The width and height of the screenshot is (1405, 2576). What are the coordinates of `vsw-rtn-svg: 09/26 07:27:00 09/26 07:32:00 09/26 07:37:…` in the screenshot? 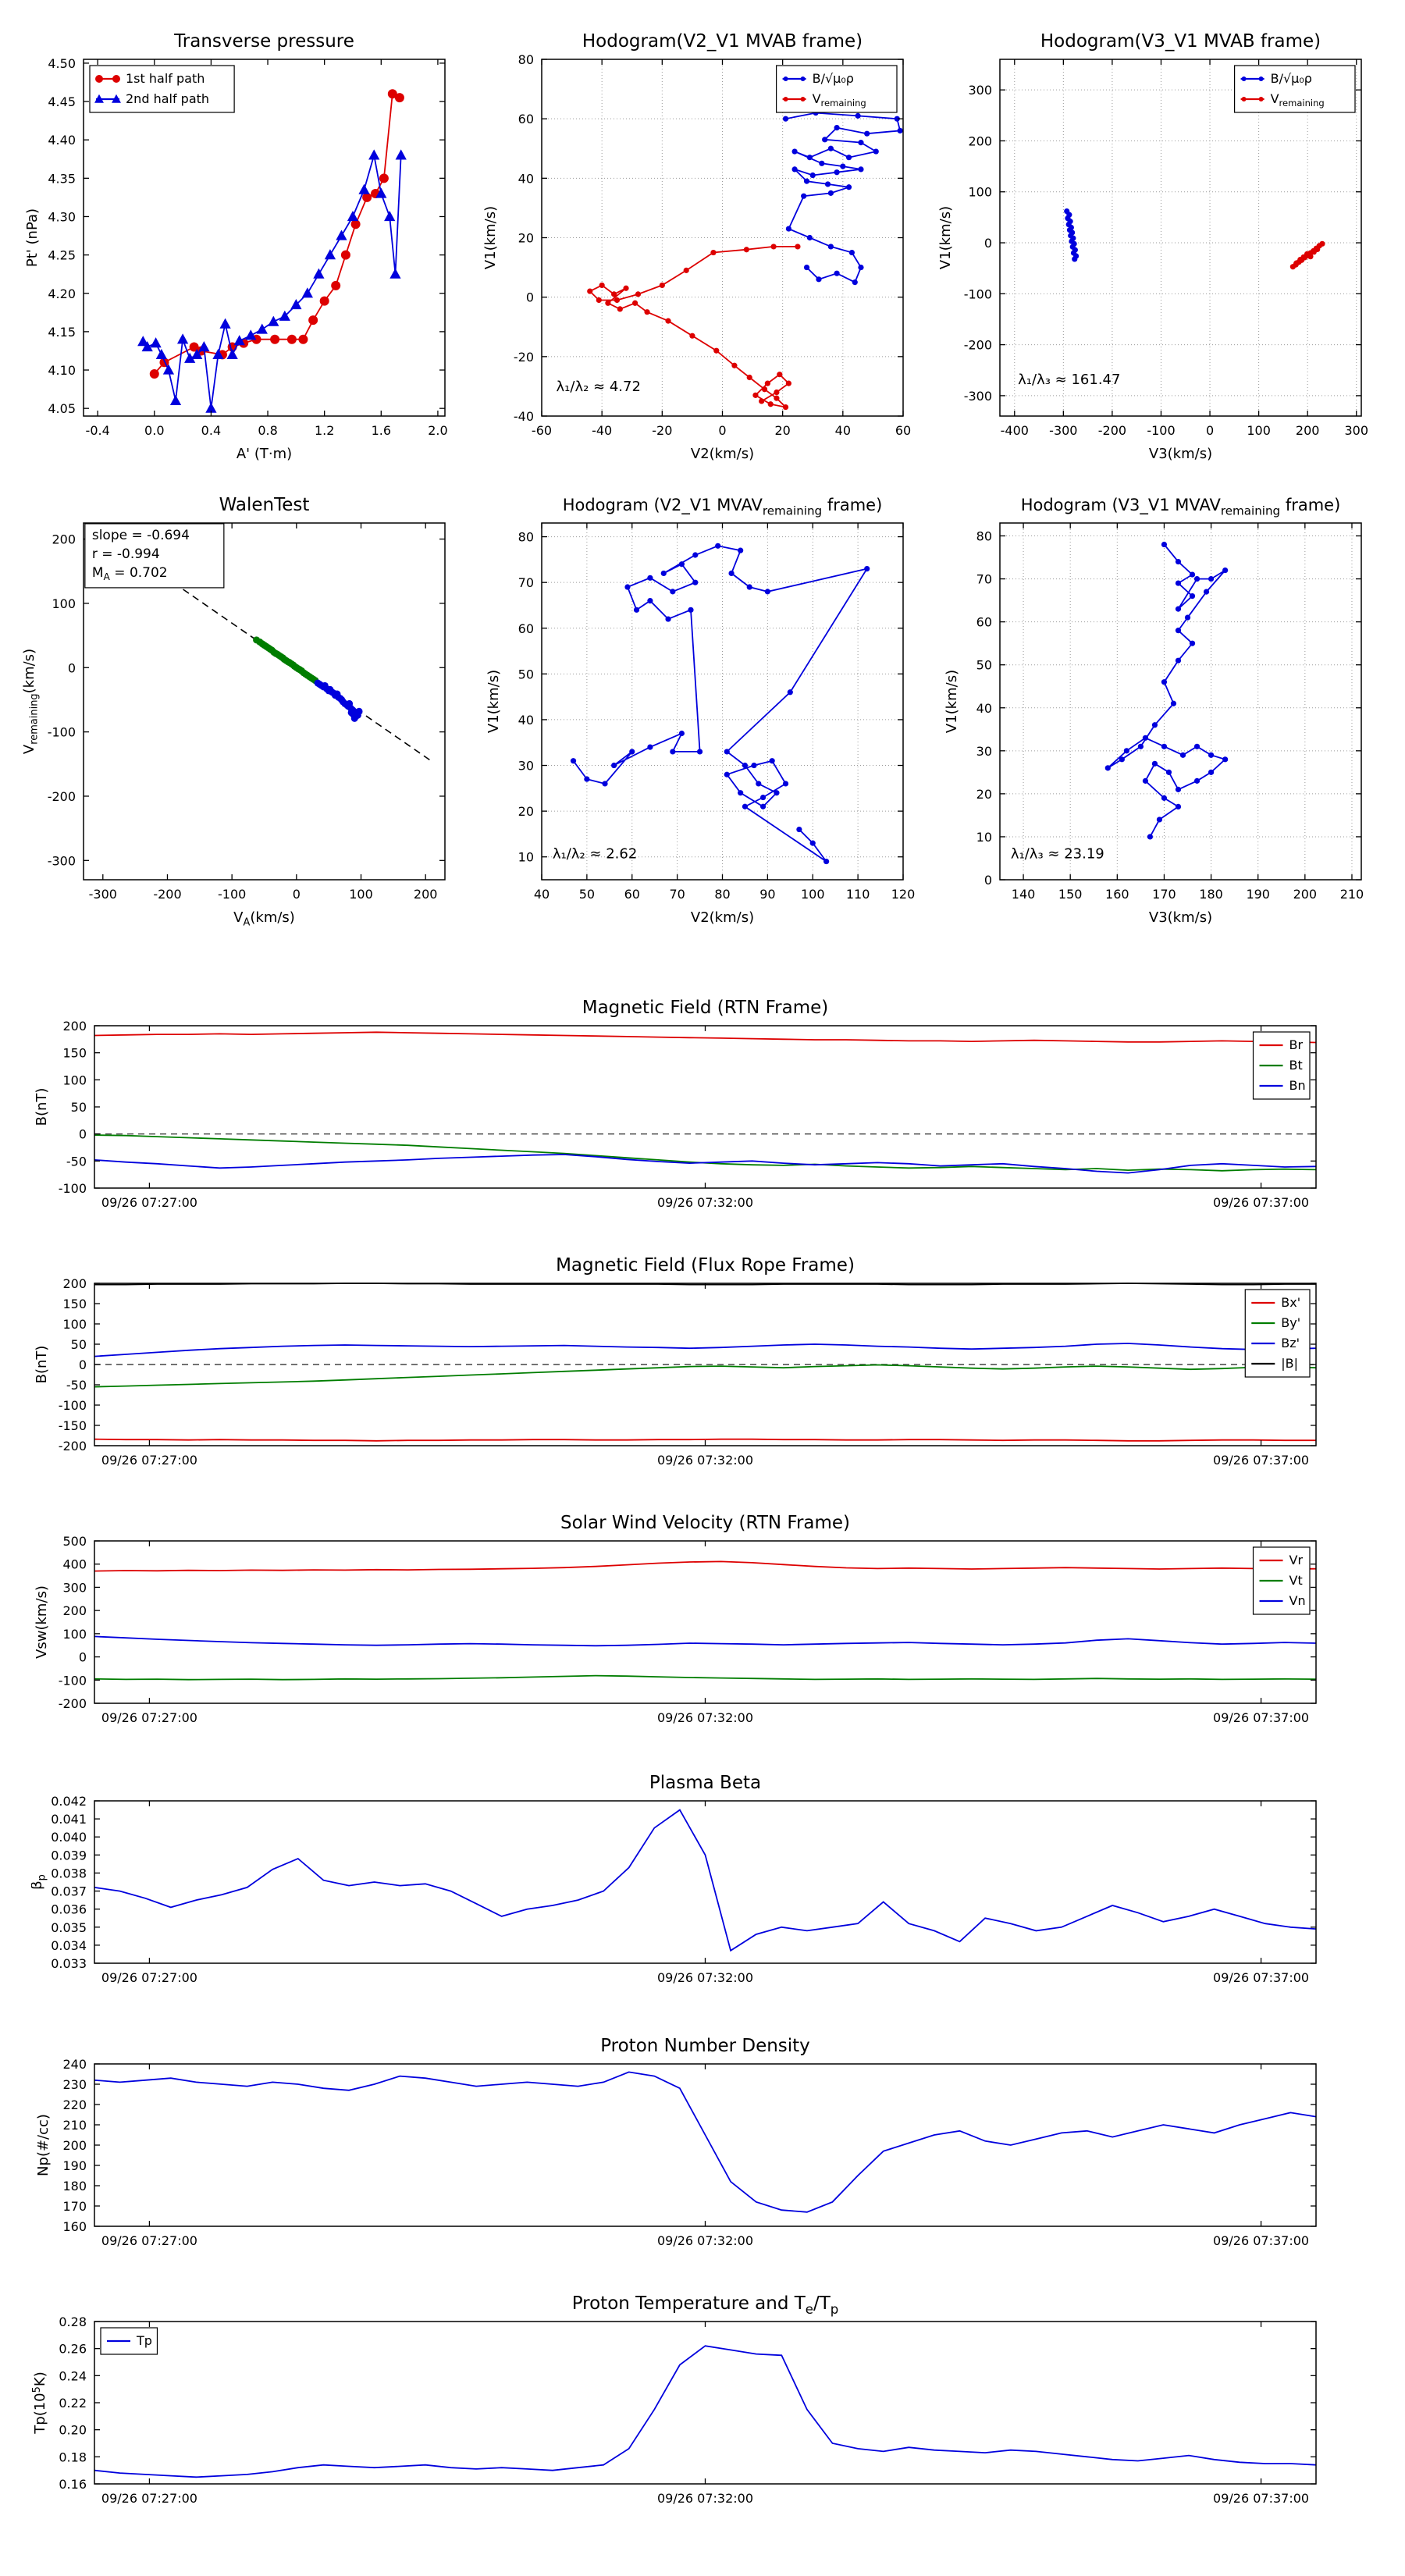 It's located at (676, 1619).